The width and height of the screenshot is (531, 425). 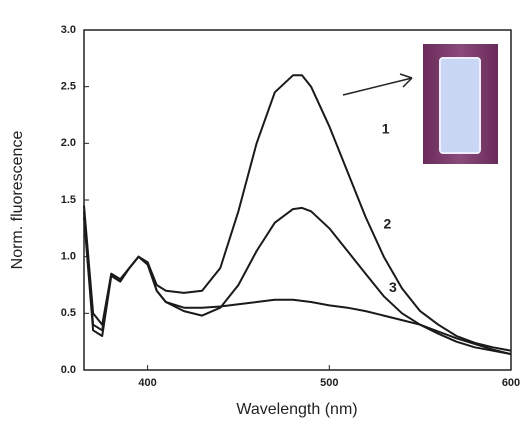 I want to click on arrow, so click(x=377, y=84).